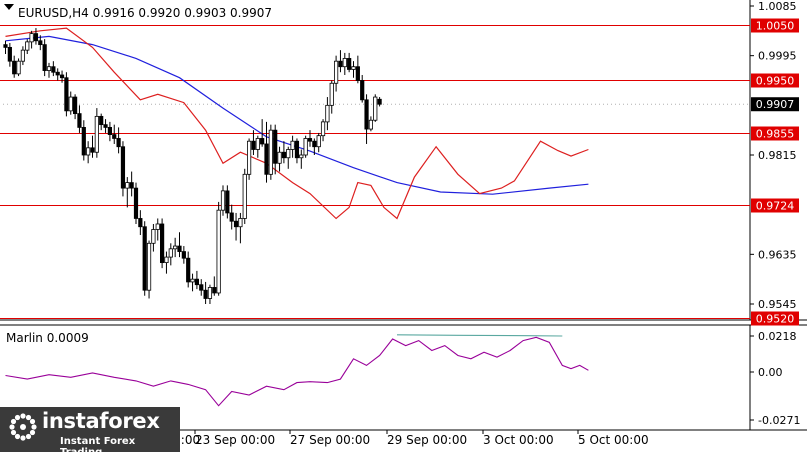 The width and height of the screenshot is (807, 458). What do you see at coordinates (47, 338) in the screenshot?
I see `indicator-label: Marlin 0.0009` at bounding box center [47, 338].